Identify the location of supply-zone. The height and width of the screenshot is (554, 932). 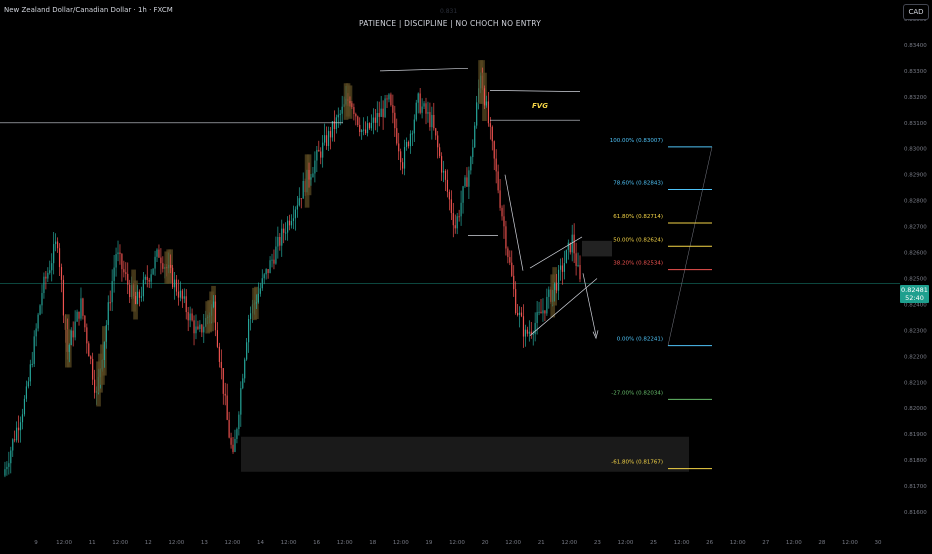
(597, 248).